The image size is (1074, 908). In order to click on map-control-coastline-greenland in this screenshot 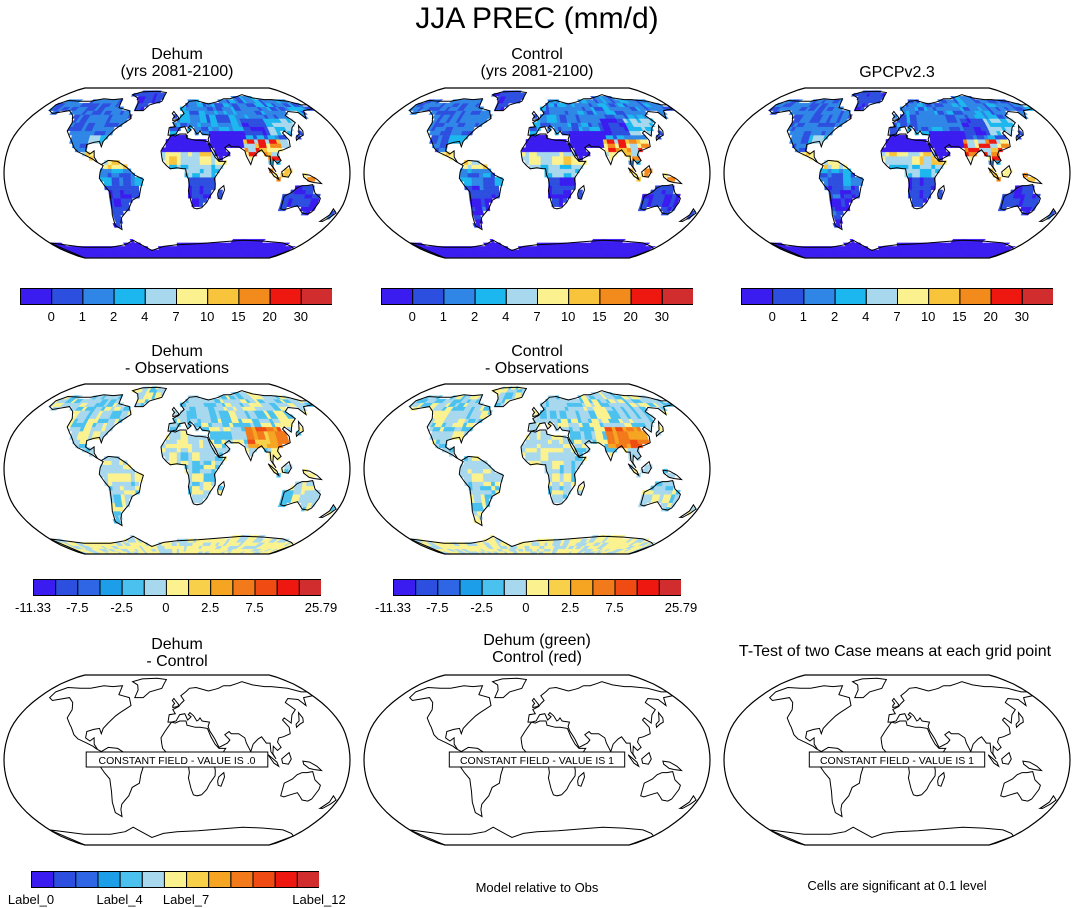, I will do `click(509, 101)`.